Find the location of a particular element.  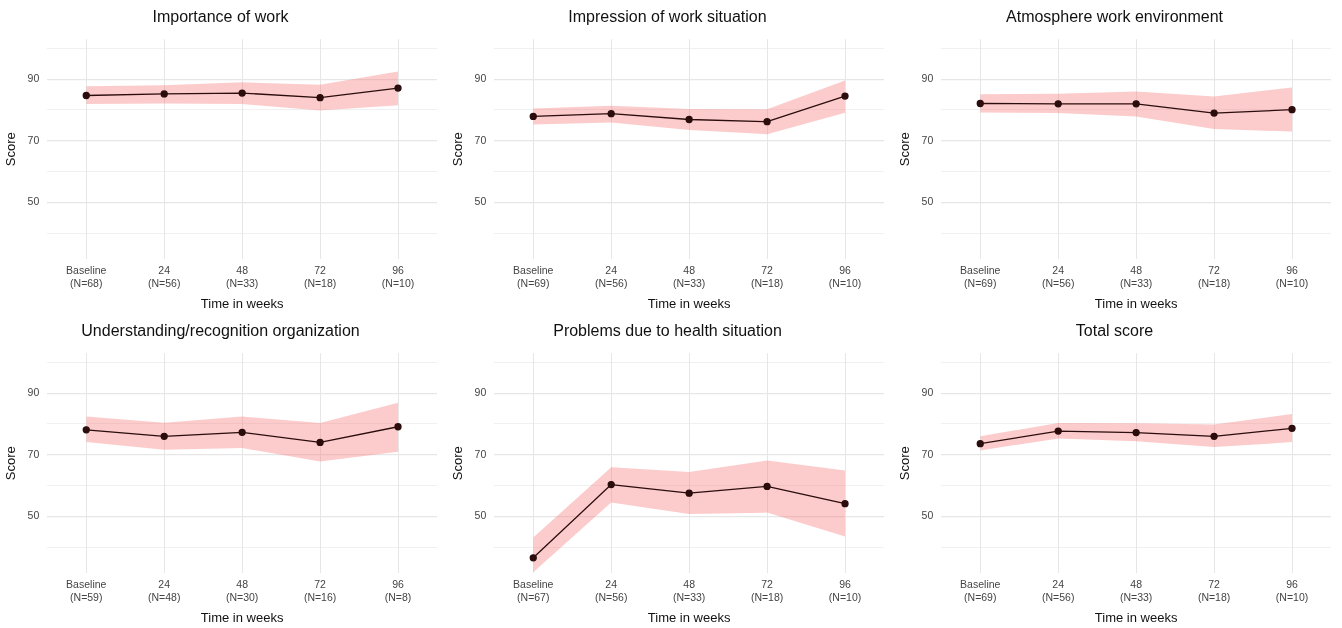

x-tick-label: Baseline (N=67) is located at coordinates (533, 590).